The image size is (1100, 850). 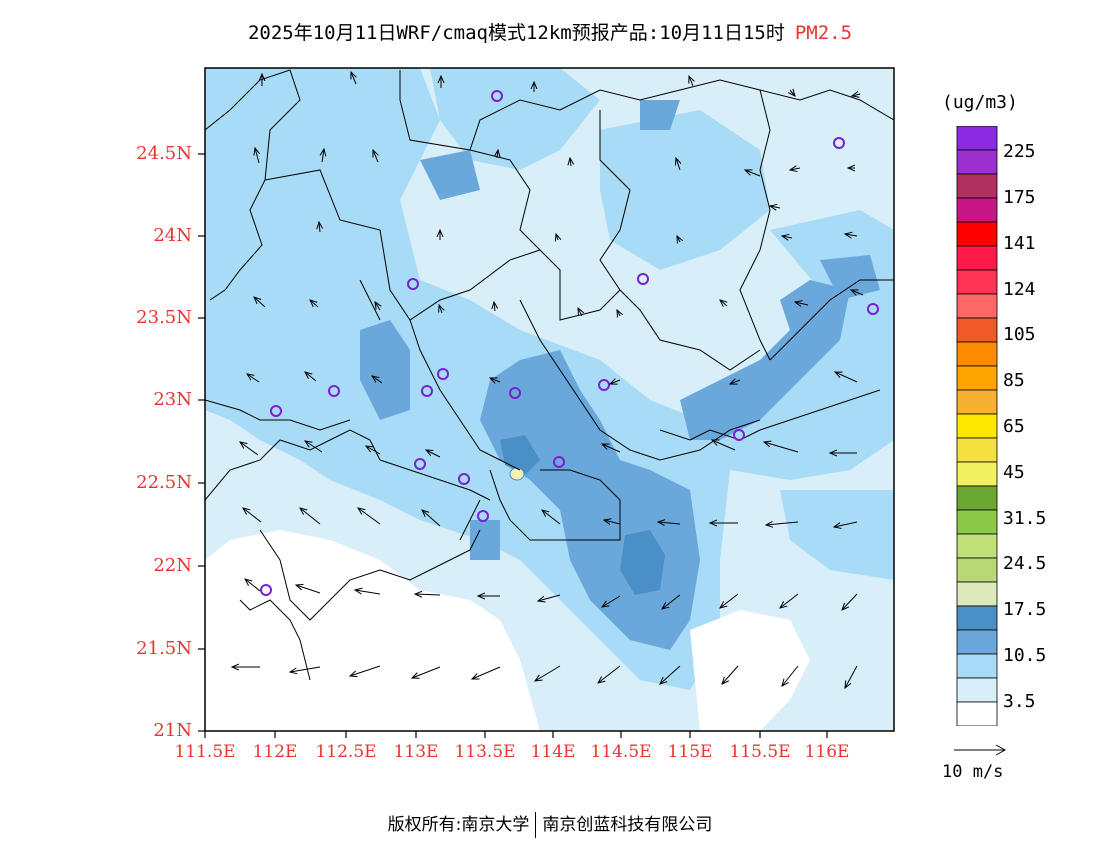 I want to click on copyright-right: 南京创蓝科技有限公司, so click(x=627, y=825).